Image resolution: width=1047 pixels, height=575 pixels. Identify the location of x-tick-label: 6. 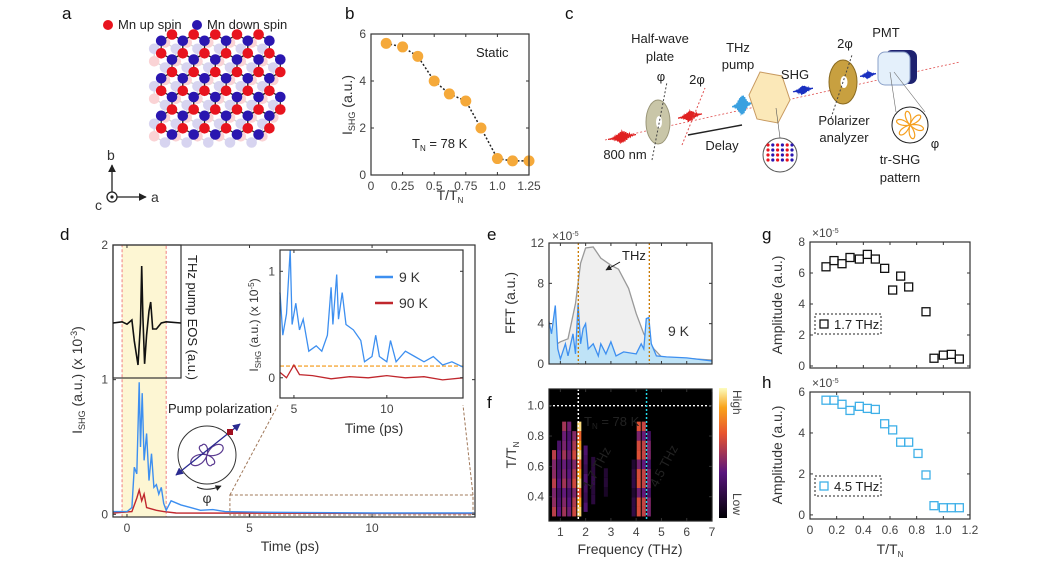
(686, 532).